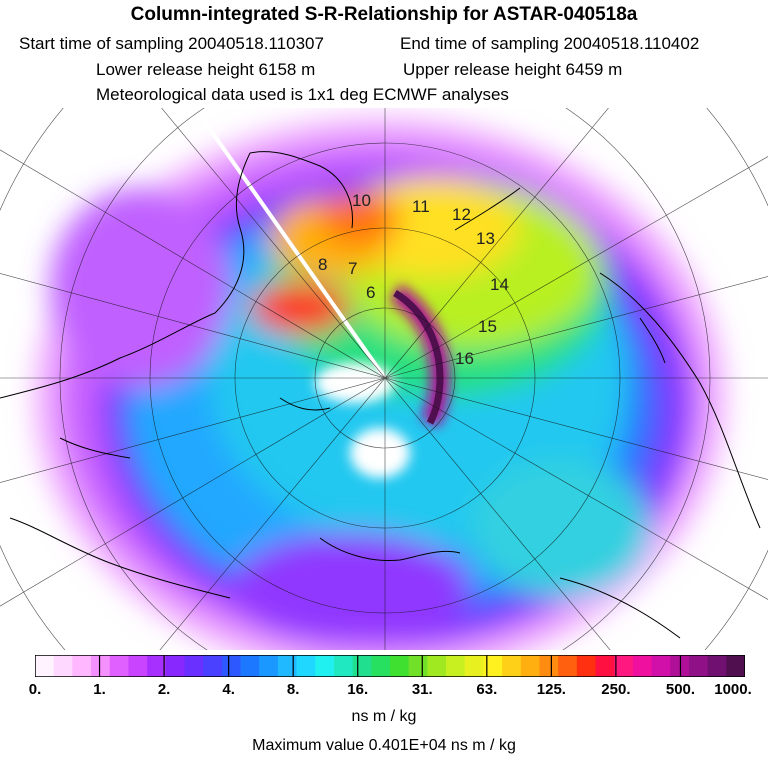 The height and width of the screenshot is (768, 768). Describe the element at coordinates (358, 689) in the screenshot. I see `colorbar-tick-label: 16.` at that location.